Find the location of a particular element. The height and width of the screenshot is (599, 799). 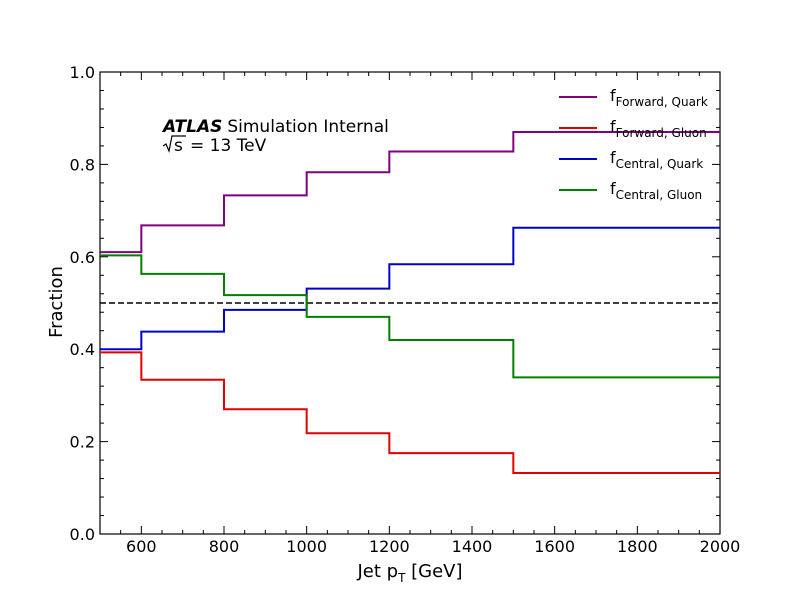

x-tick-label: 1000 is located at coordinates (306, 546).